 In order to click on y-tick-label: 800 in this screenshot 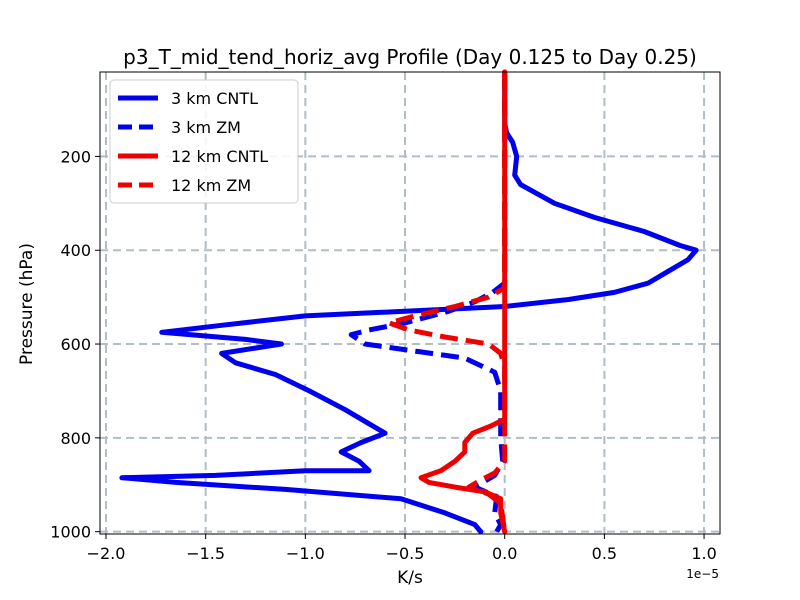, I will do `click(75, 438)`.